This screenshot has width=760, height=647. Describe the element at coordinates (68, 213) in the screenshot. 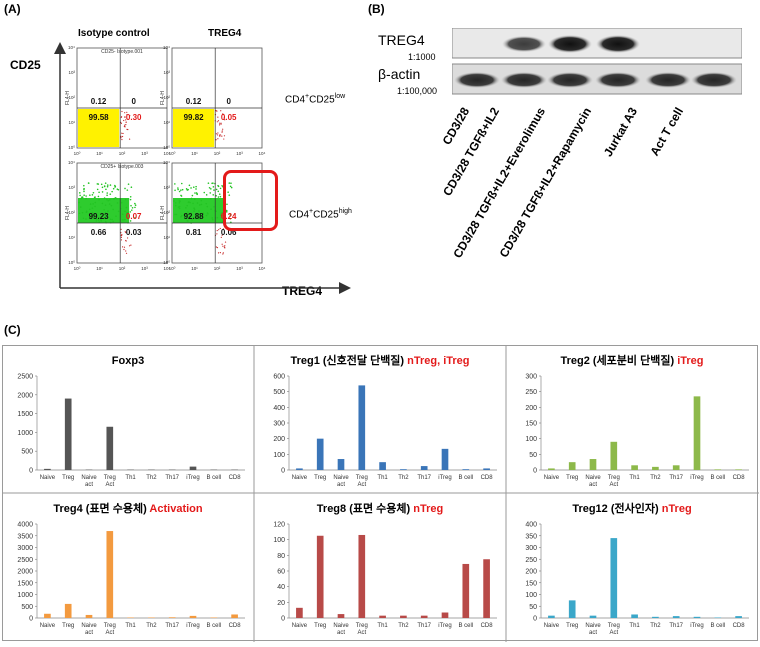

I see `plot-y-axis: FL4-H` at that location.